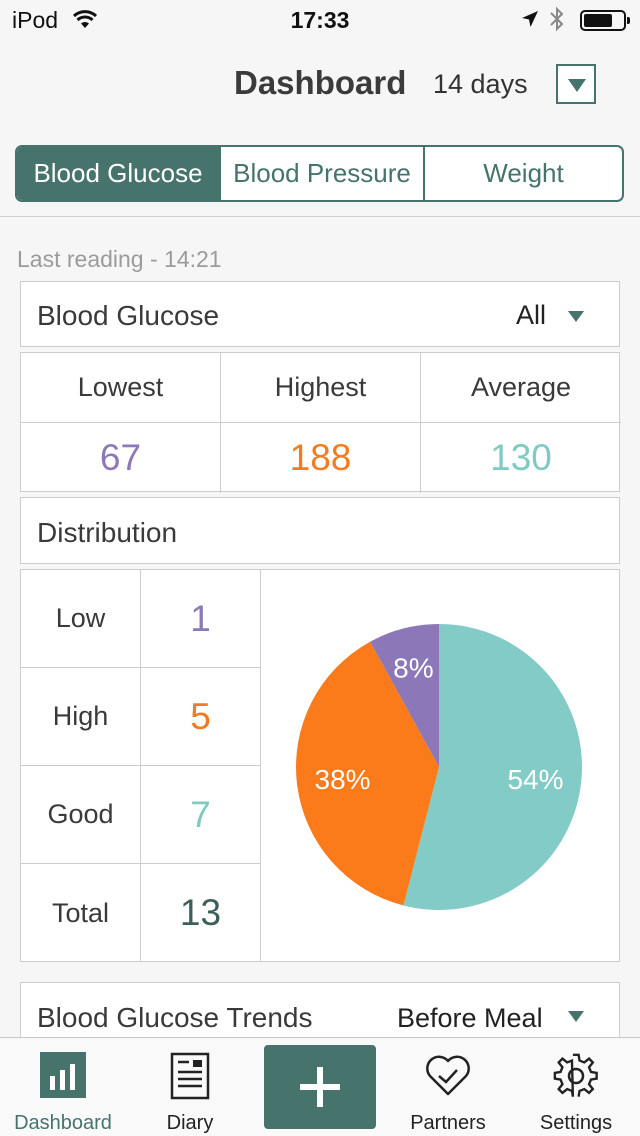 The image size is (640, 1136). What do you see at coordinates (448, 1123) in the screenshot?
I see `tab-label: Partners` at bounding box center [448, 1123].